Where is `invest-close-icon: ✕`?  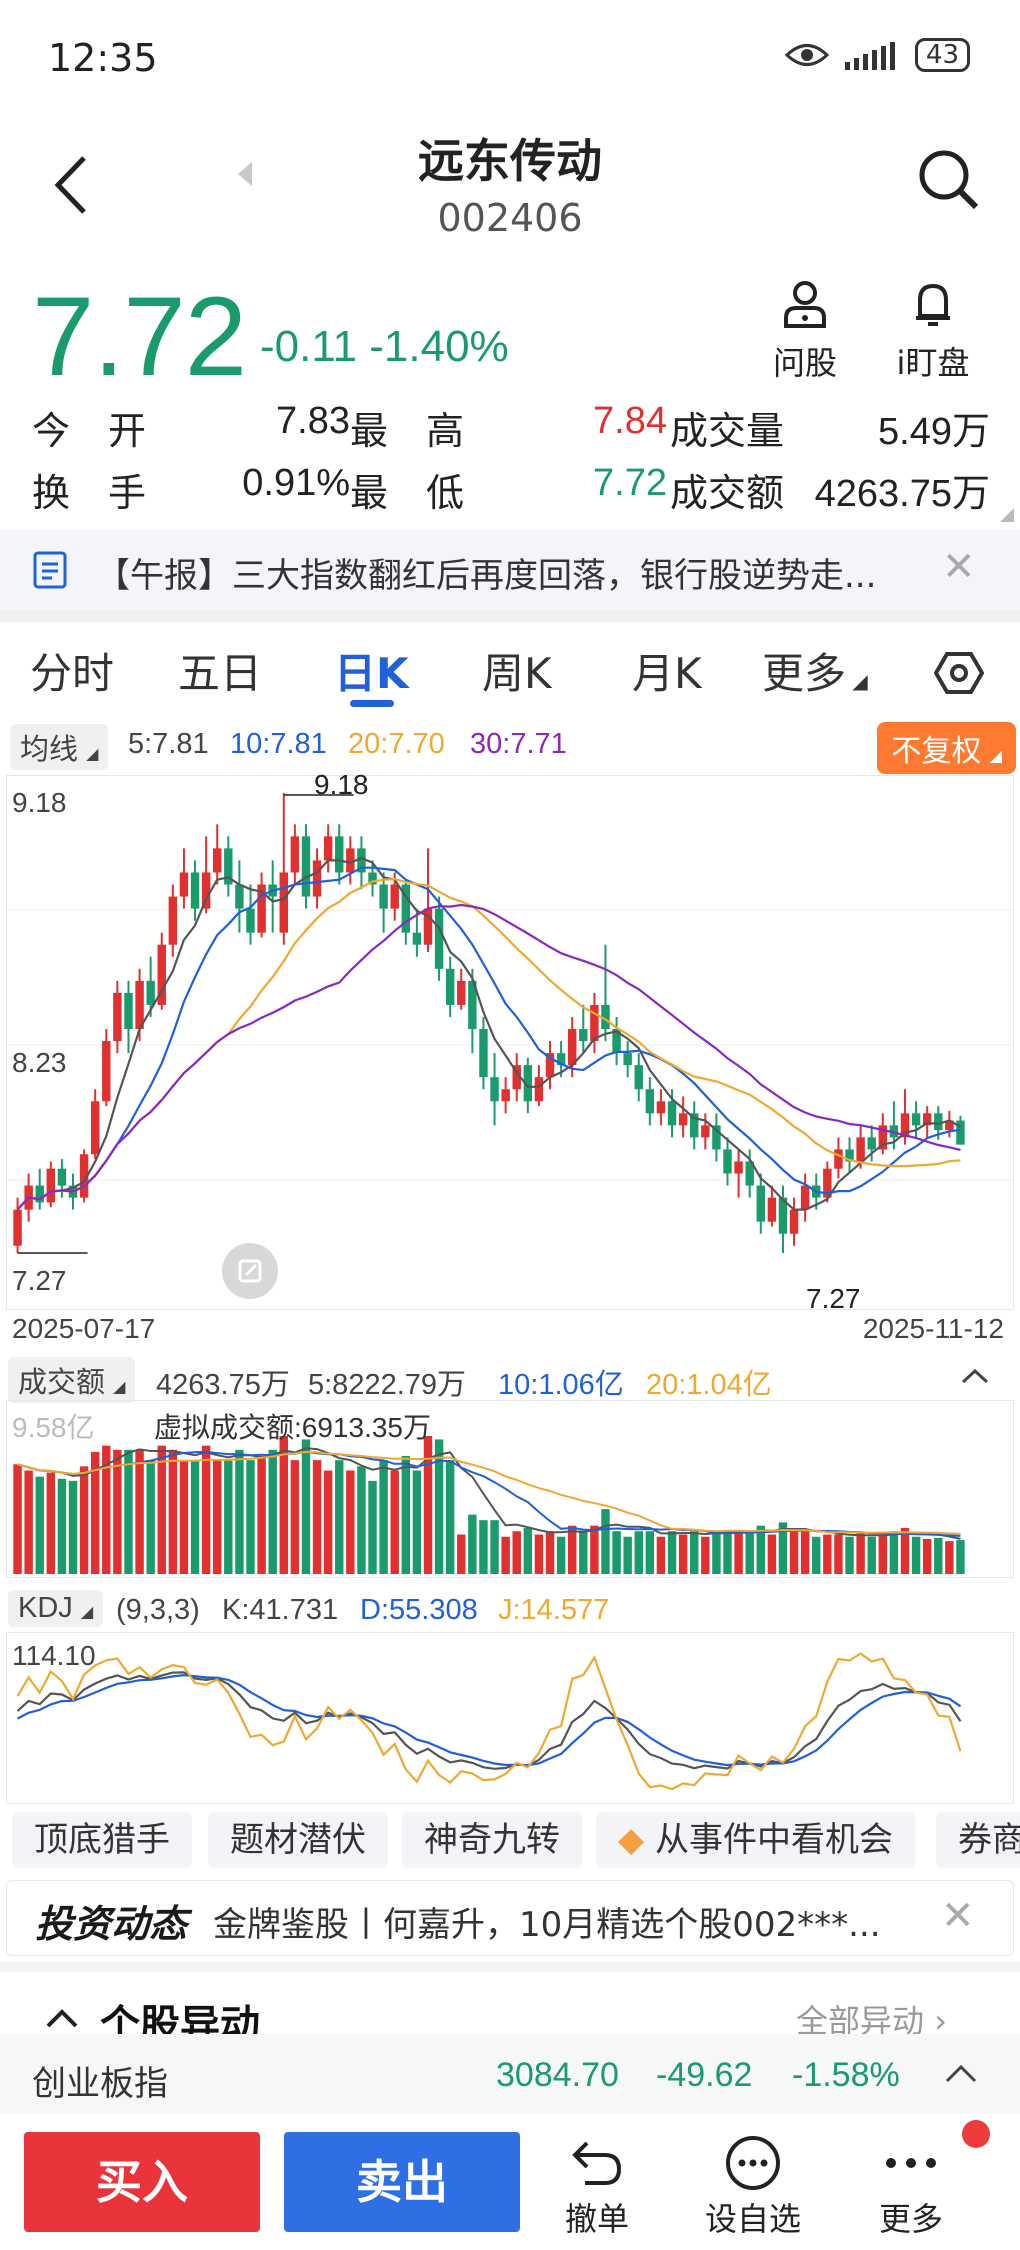 invest-close-icon: ✕ is located at coordinates (958, 1916).